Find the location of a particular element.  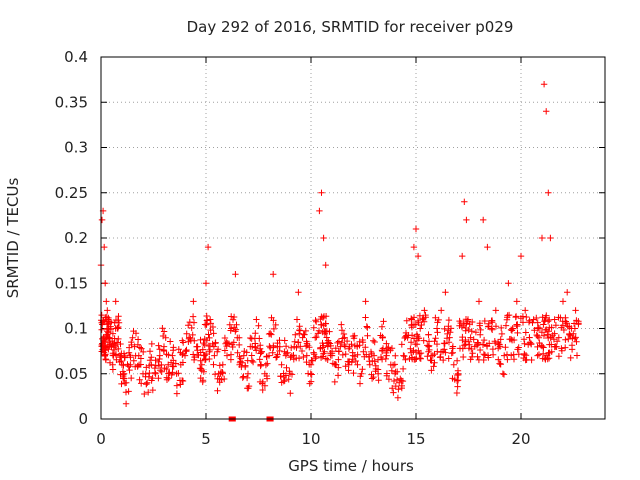

y-axis-label: SRMTID / TECUs is located at coordinates (13, 238).